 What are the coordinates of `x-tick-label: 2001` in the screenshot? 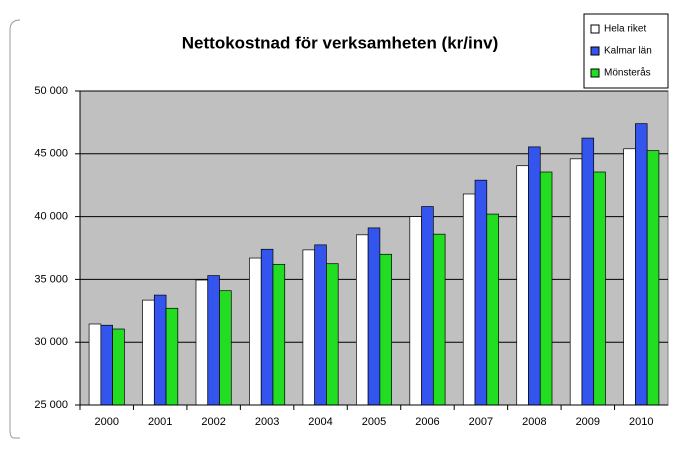 It's located at (160, 422).